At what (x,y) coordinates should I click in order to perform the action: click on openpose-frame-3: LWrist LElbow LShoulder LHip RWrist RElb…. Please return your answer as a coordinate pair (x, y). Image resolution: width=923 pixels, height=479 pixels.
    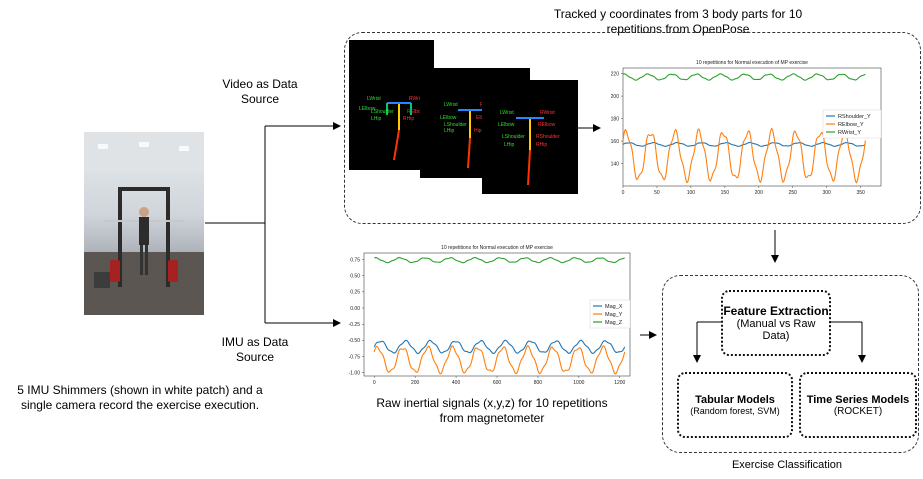
    Looking at the image, I should click on (530, 137).